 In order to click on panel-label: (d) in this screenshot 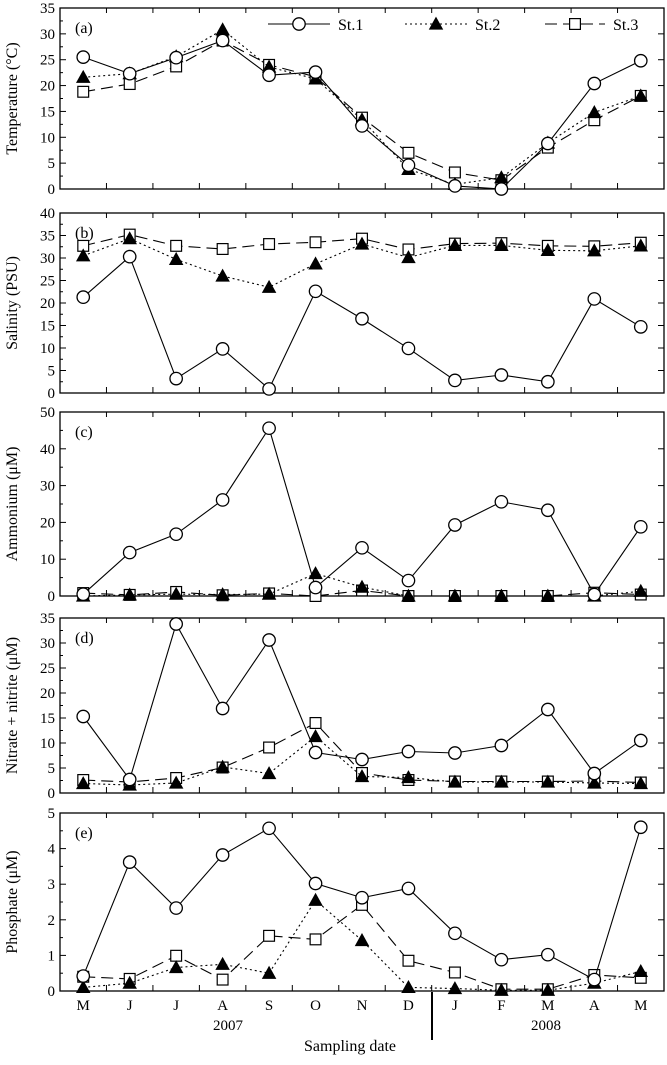, I will do `click(84, 638)`.